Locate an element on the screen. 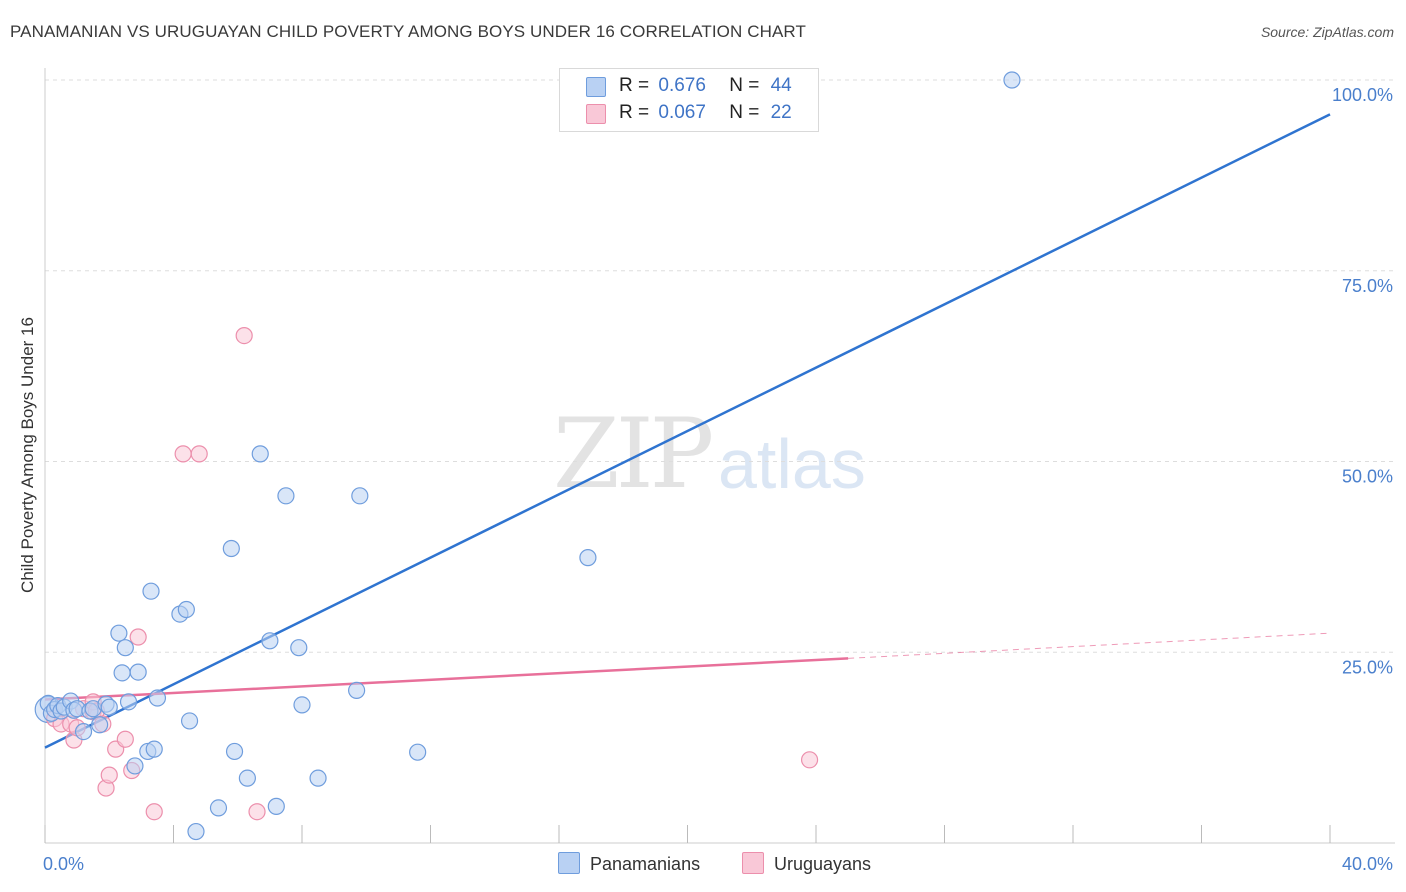 The image size is (1406, 892). legend-item-panamanians: Panamanians is located at coordinates (629, 863).